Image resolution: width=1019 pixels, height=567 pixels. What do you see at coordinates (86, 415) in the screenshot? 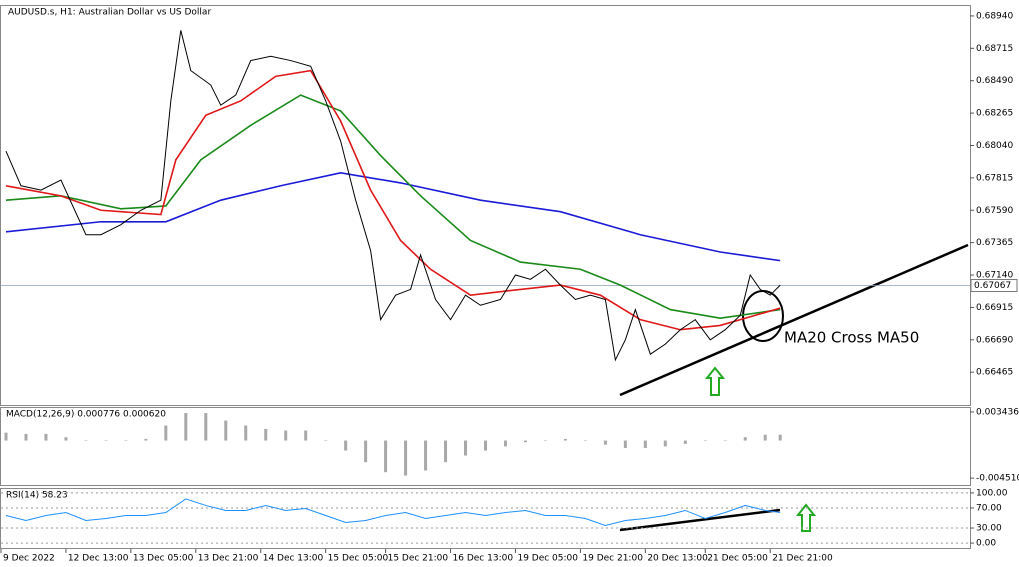
I see `chart-title: MACD(12,26,9) 0.000776 0.000620` at bounding box center [86, 415].